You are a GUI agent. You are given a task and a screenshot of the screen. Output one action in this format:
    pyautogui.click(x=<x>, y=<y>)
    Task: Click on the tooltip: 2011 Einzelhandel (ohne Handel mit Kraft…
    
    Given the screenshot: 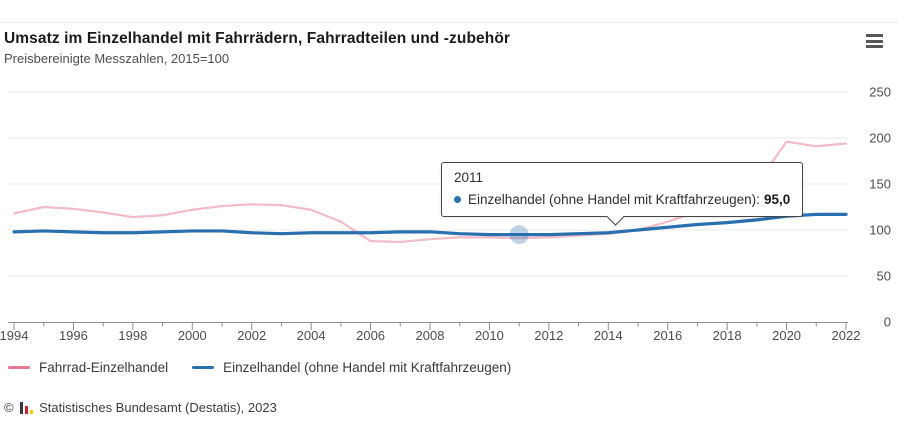 What is the action you would take?
    pyautogui.click(x=622, y=194)
    